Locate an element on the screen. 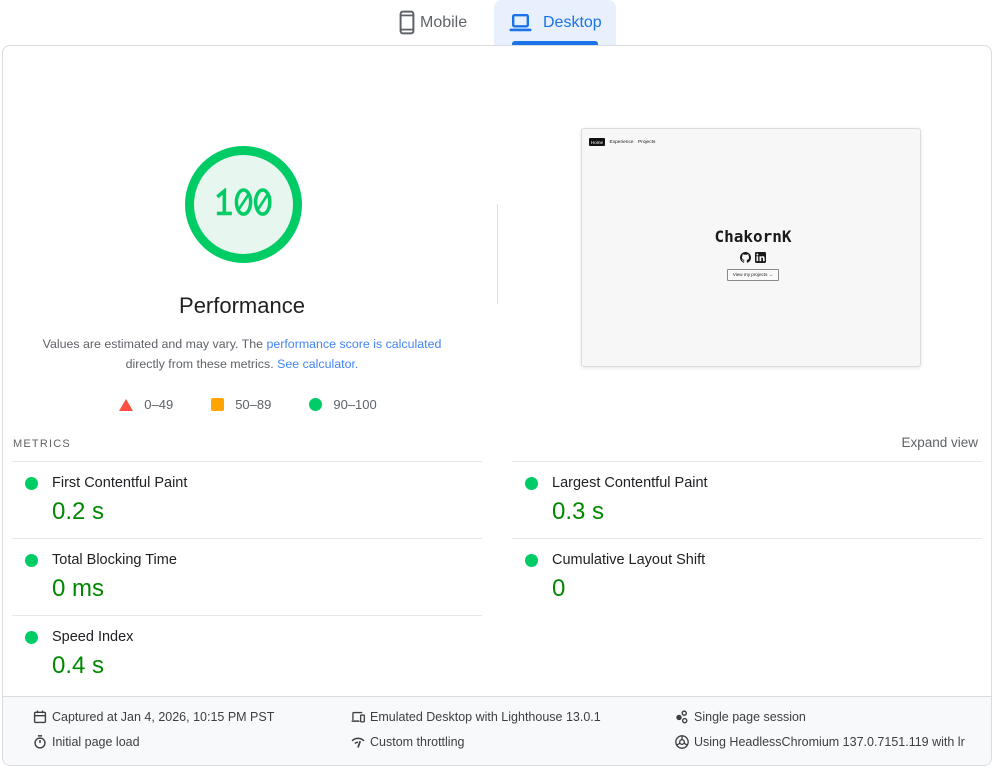 The height and width of the screenshot is (768, 994). device-tabbar: Mobile Desktop is located at coordinates (497, 22).